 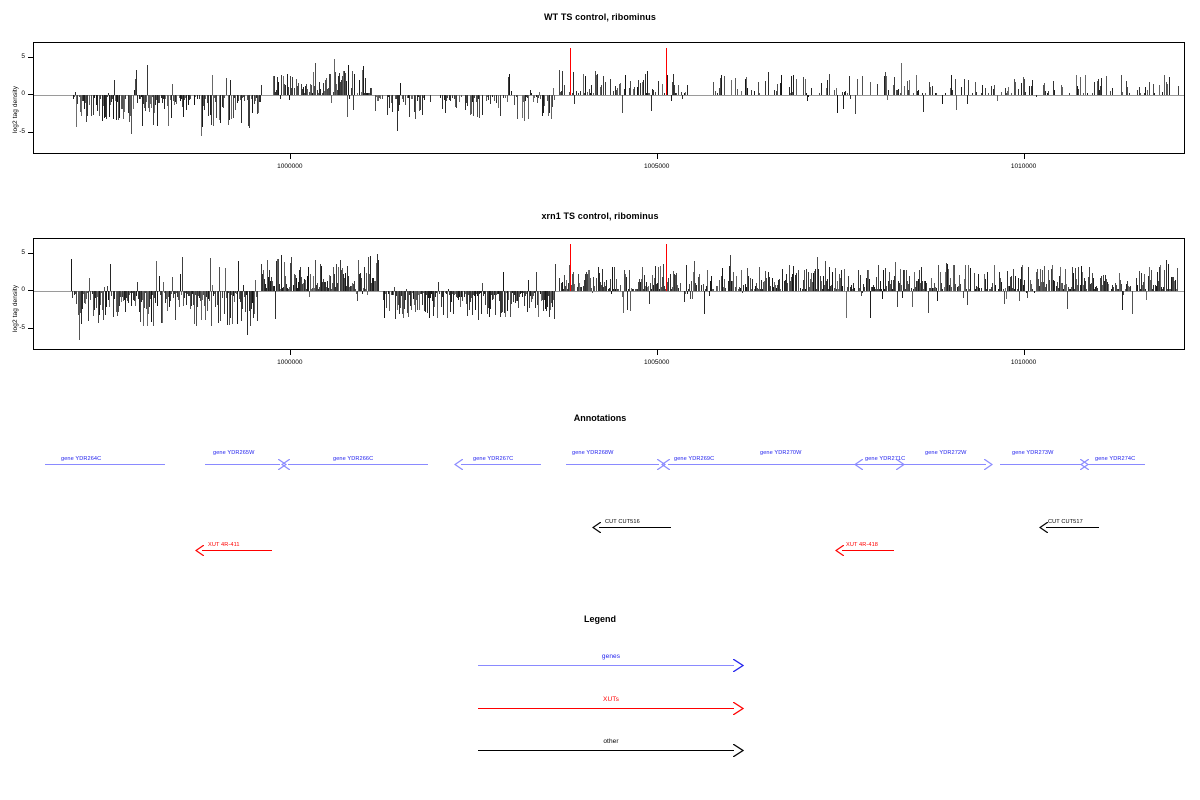 I want to click on annotation-feature: gene YDR266C, so click(x=354, y=462).